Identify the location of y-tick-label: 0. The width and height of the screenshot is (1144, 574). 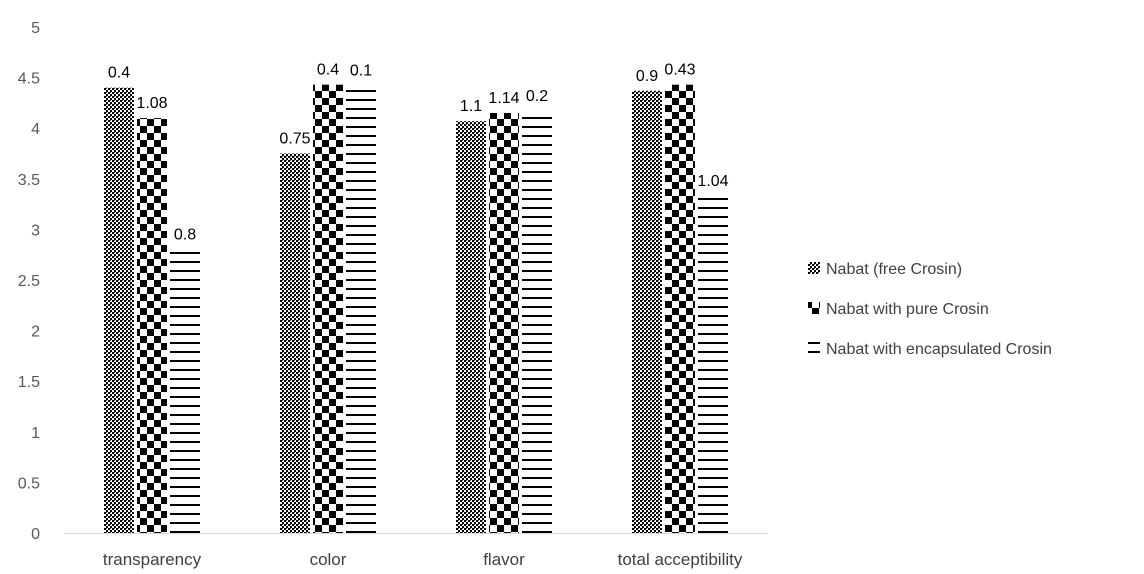
(35, 534).